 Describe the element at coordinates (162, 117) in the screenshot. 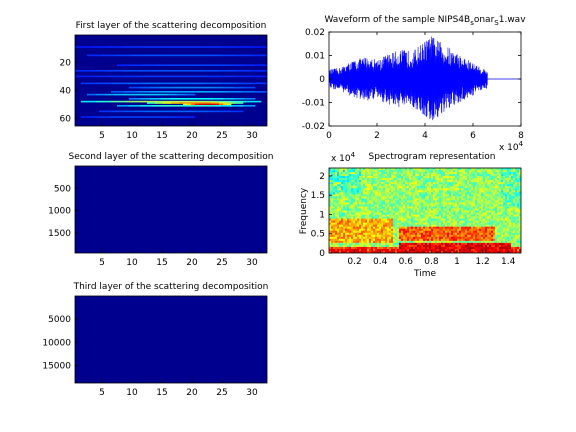

I see `layer1-band-15-seg` at that location.